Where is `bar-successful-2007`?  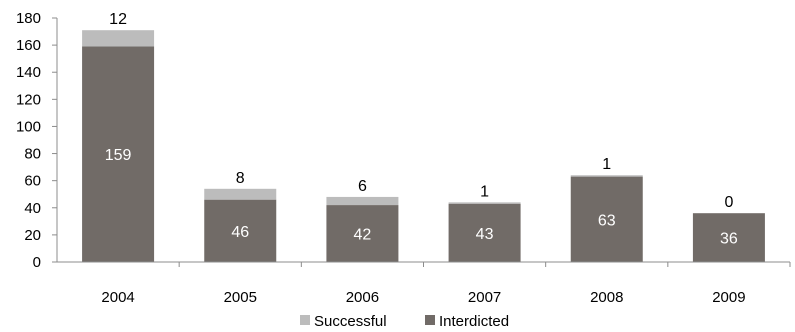 bar-successful-2007 is located at coordinates (484, 203).